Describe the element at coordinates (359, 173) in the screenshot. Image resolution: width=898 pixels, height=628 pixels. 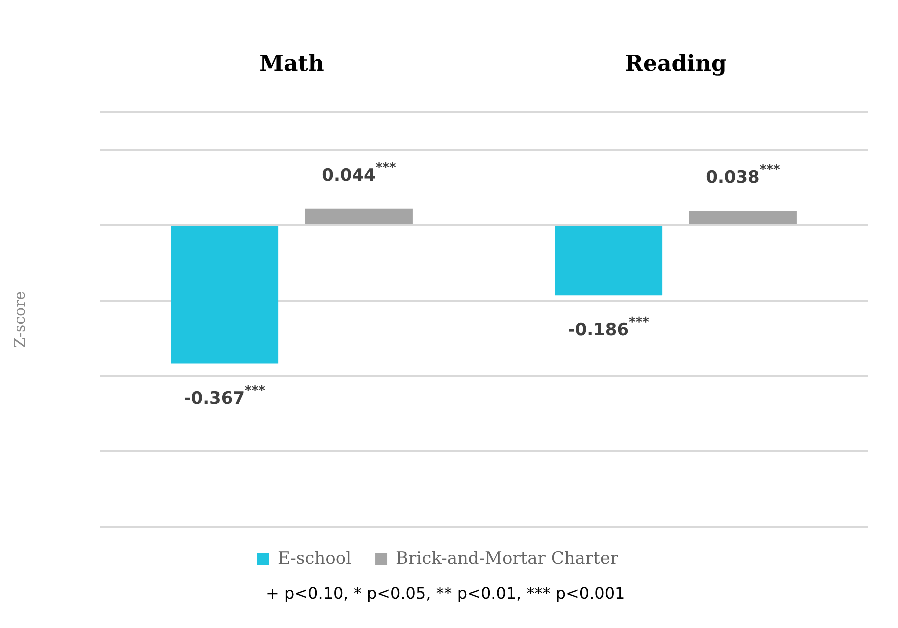
I see `data-label: 0.044***` at that location.